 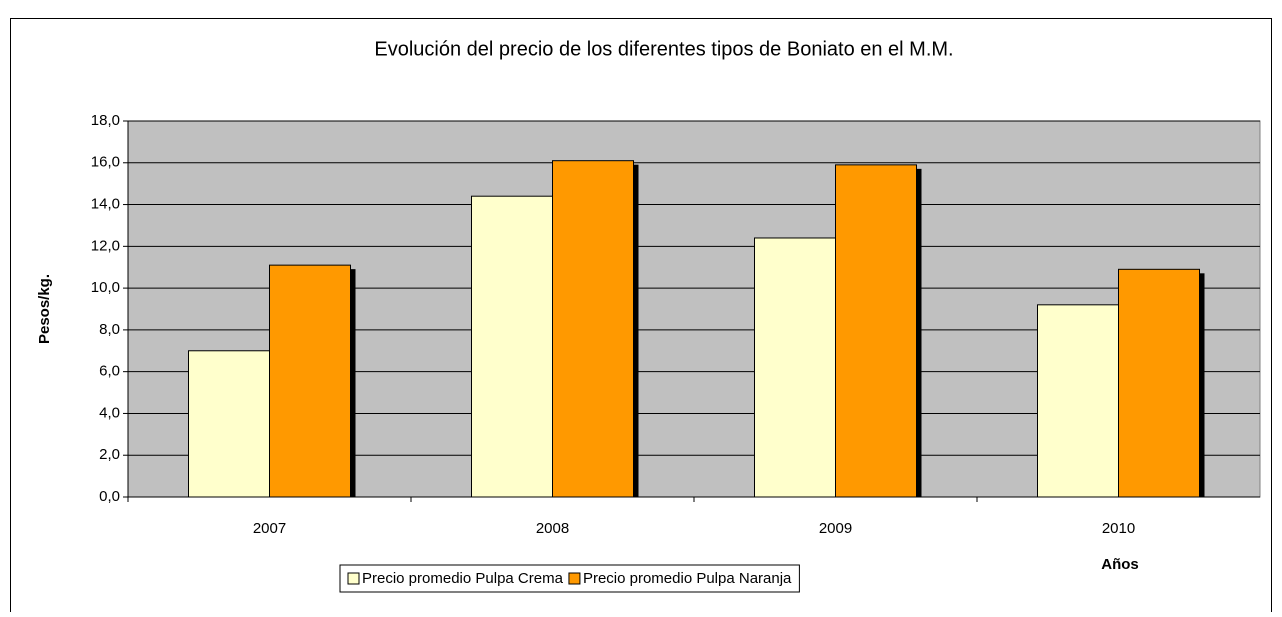 I want to click on x-axis-label: Años, so click(x=1120, y=564).